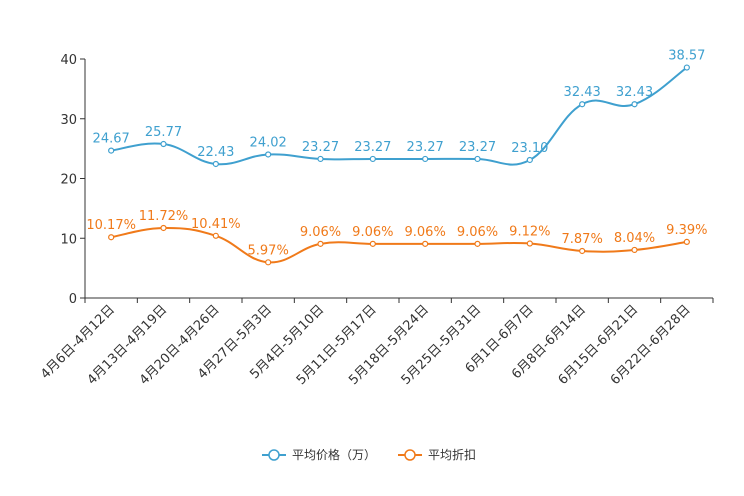  What do you see at coordinates (111, 139) in the screenshot?
I see `data-label: 24.67` at bounding box center [111, 139].